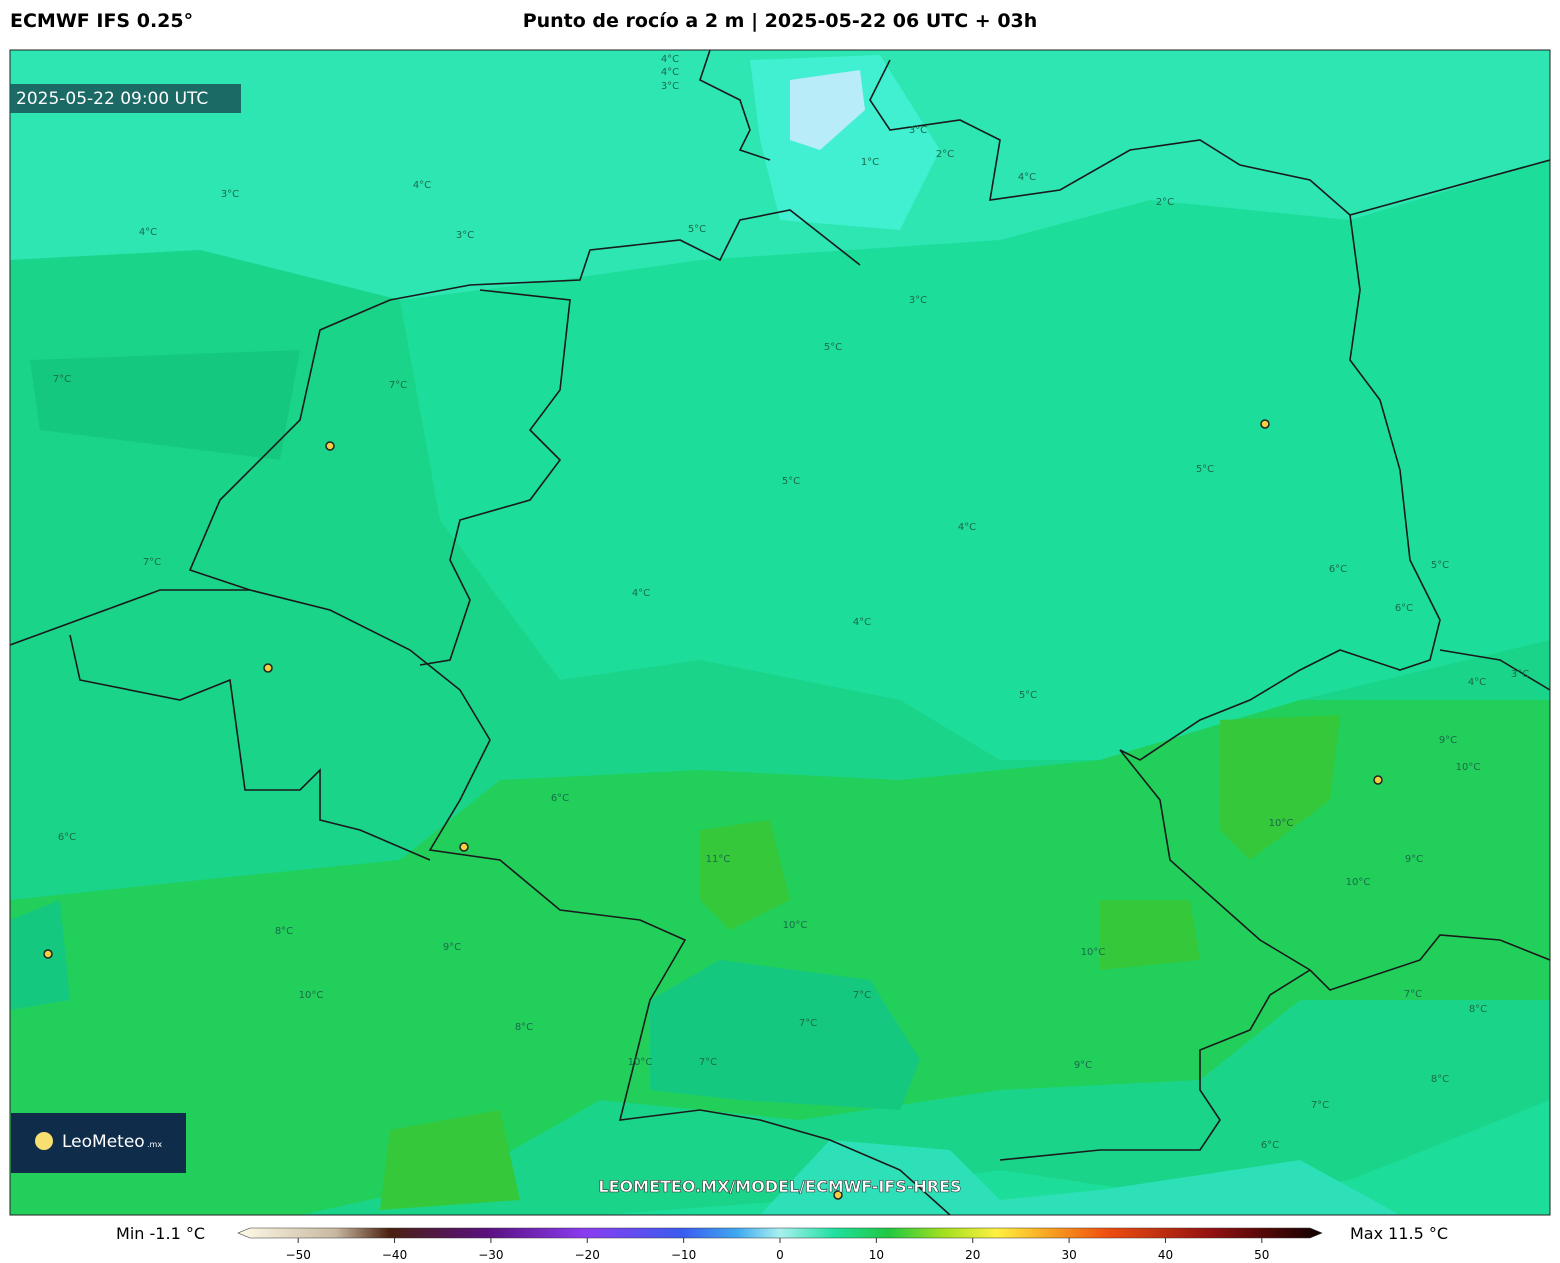 The width and height of the screenshot is (1560, 1263). What do you see at coordinates (101, 21) in the screenshot?
I see `model-name: ECMWF IFS 0.25°` at bounding box center [101, 21].